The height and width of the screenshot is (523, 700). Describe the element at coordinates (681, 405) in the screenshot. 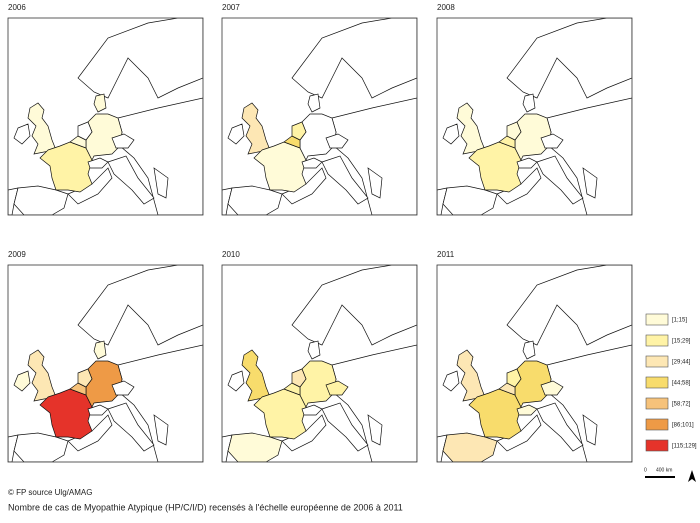

I see `legend-label: [58;72]` at that location.